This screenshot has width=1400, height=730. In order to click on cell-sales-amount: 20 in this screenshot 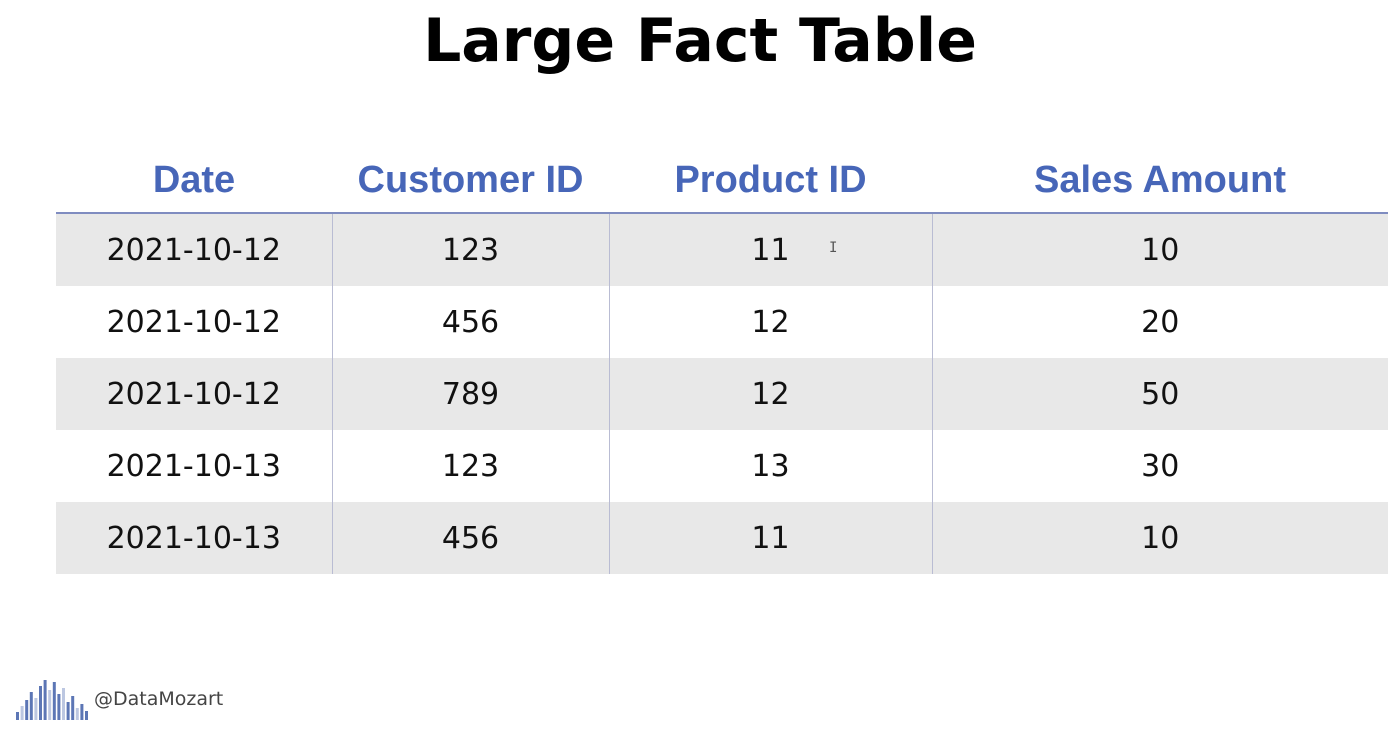, I will do `click(1159, 322)`.